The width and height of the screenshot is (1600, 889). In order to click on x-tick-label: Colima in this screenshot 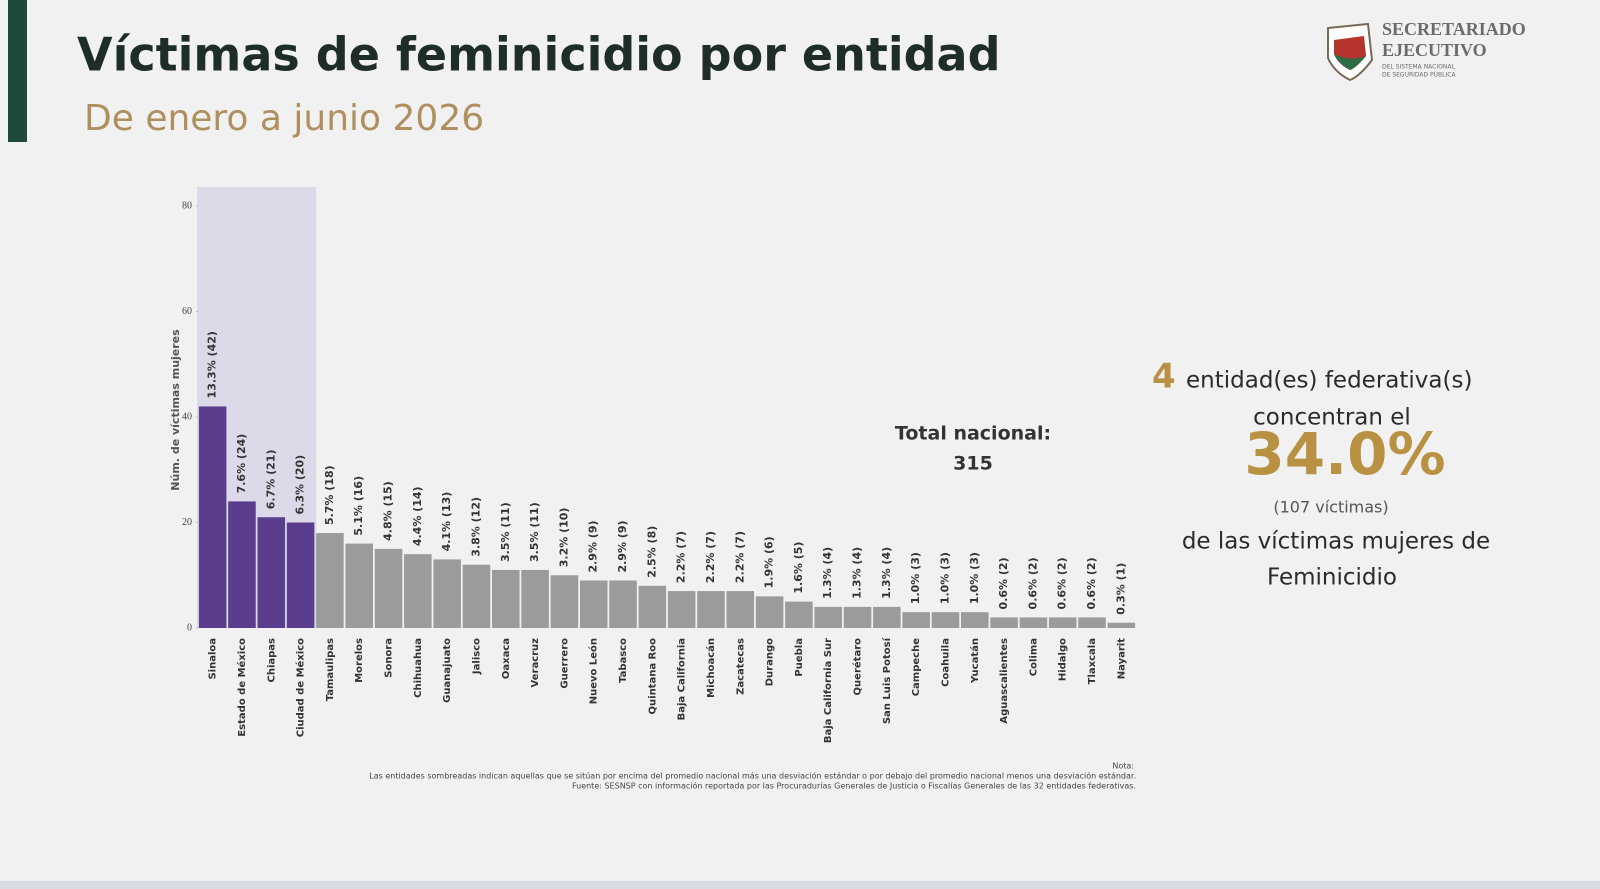, I will do `click(1033, 657)`.